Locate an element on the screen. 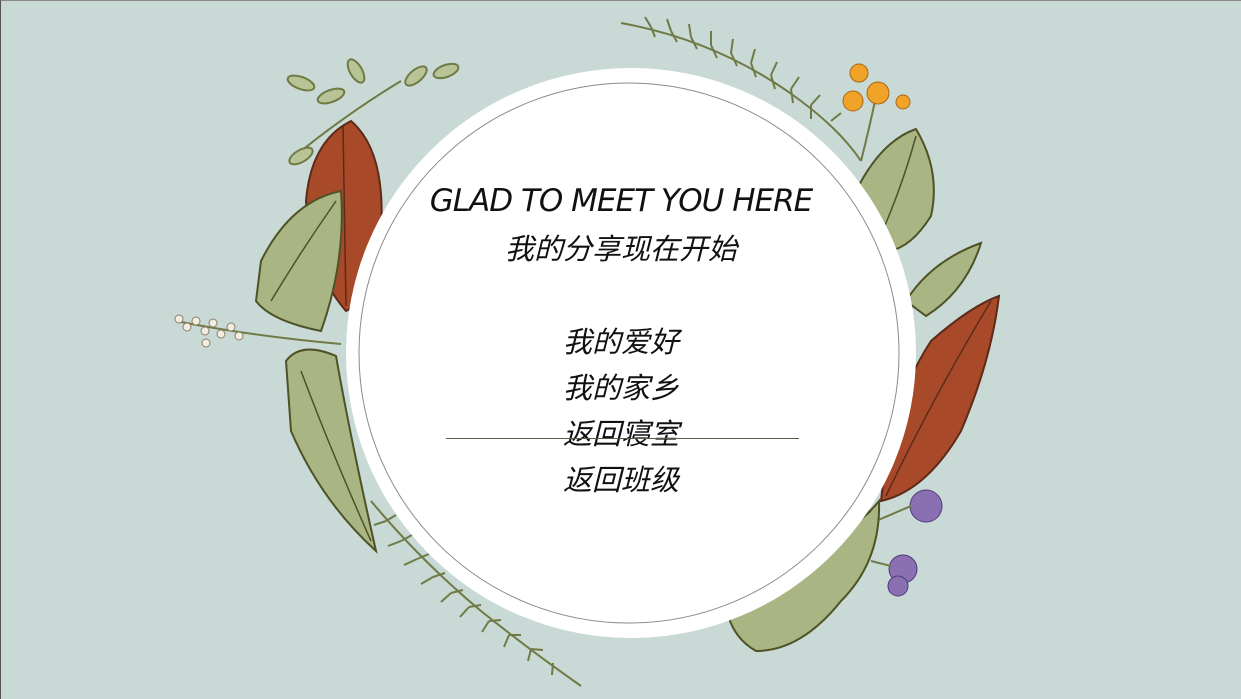 The image size is (1241, 699). menu-item-class: 返回班级 is located at coordinates (620, 480).